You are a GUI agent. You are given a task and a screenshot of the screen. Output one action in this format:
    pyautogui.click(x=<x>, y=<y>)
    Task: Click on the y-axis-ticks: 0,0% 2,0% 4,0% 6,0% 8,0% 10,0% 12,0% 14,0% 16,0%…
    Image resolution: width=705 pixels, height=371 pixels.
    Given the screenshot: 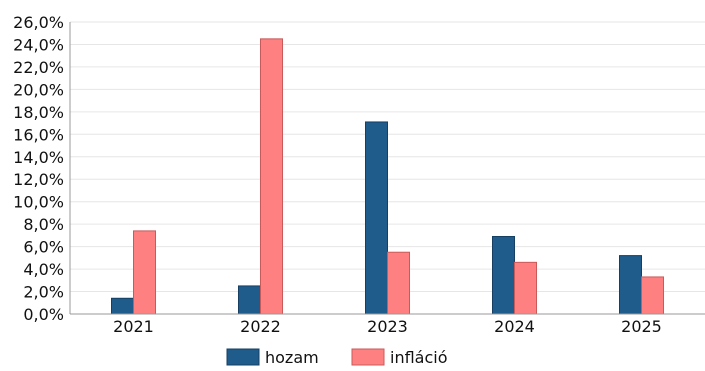 What is the action you would take?
    pyautogui.click(x=38, y=168)
    